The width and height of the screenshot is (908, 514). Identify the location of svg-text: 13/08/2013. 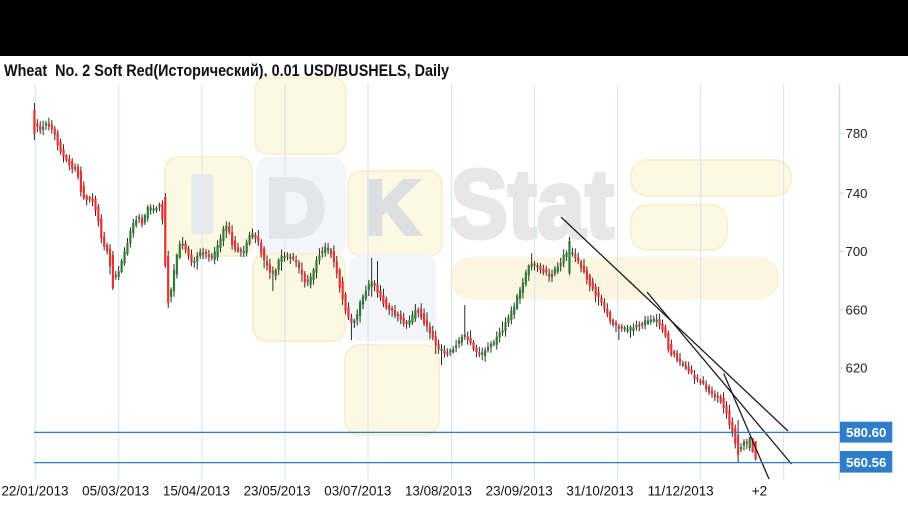
(438, 491).